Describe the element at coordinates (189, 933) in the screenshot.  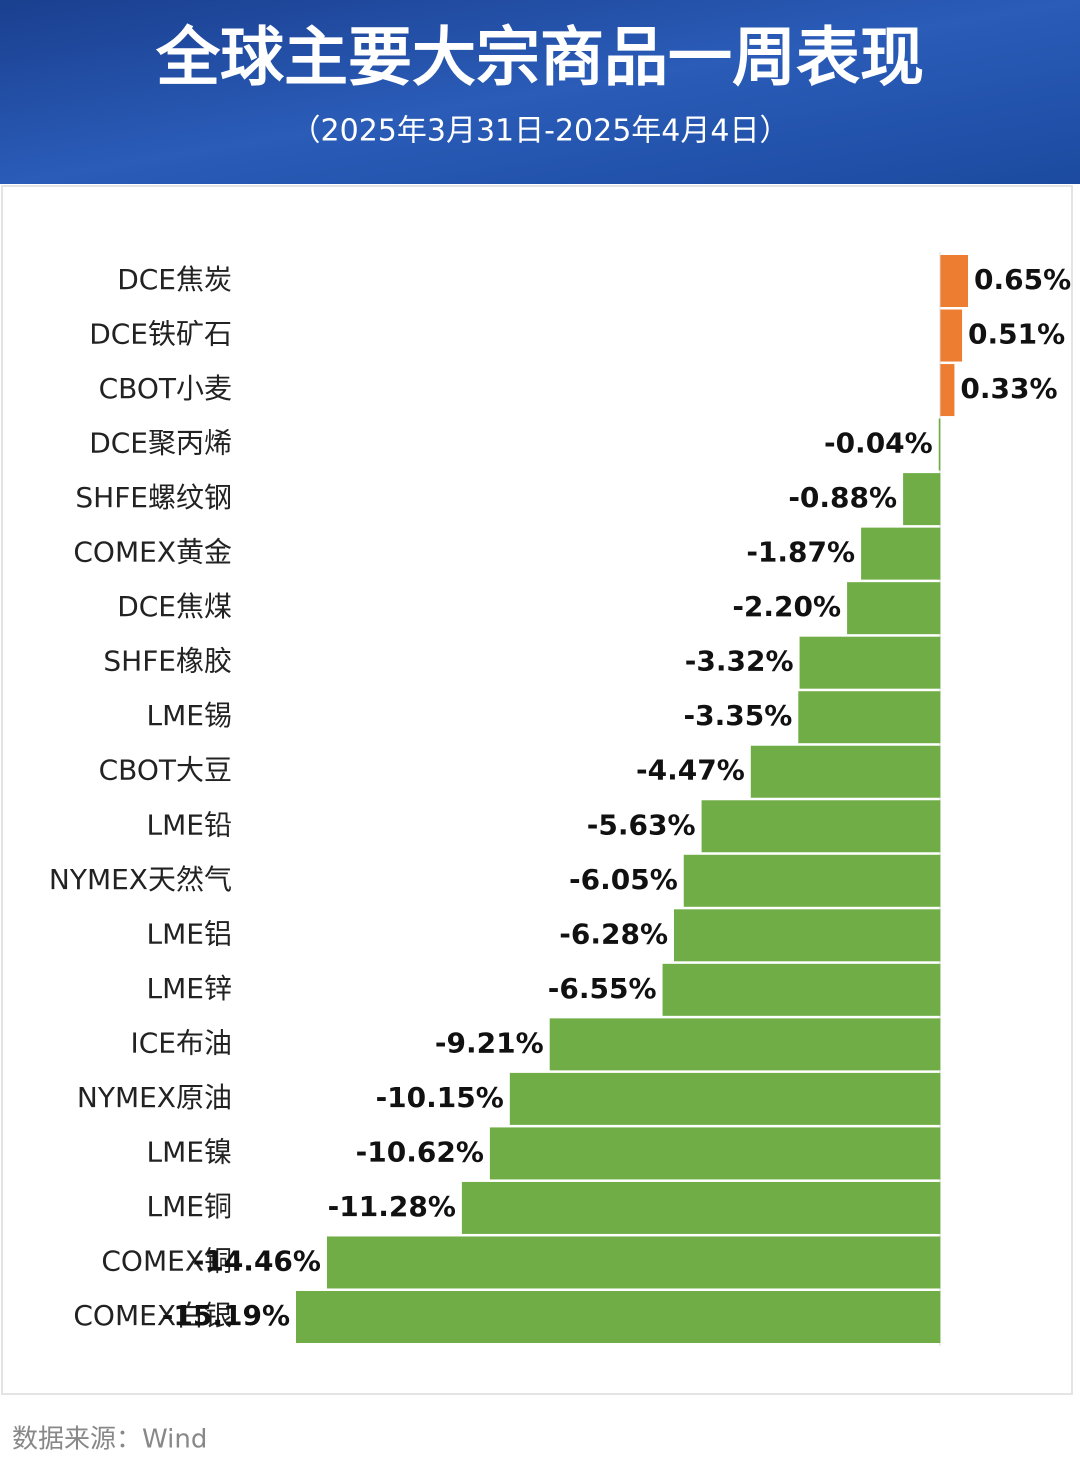
I see `category-label: LME铝` at that location.